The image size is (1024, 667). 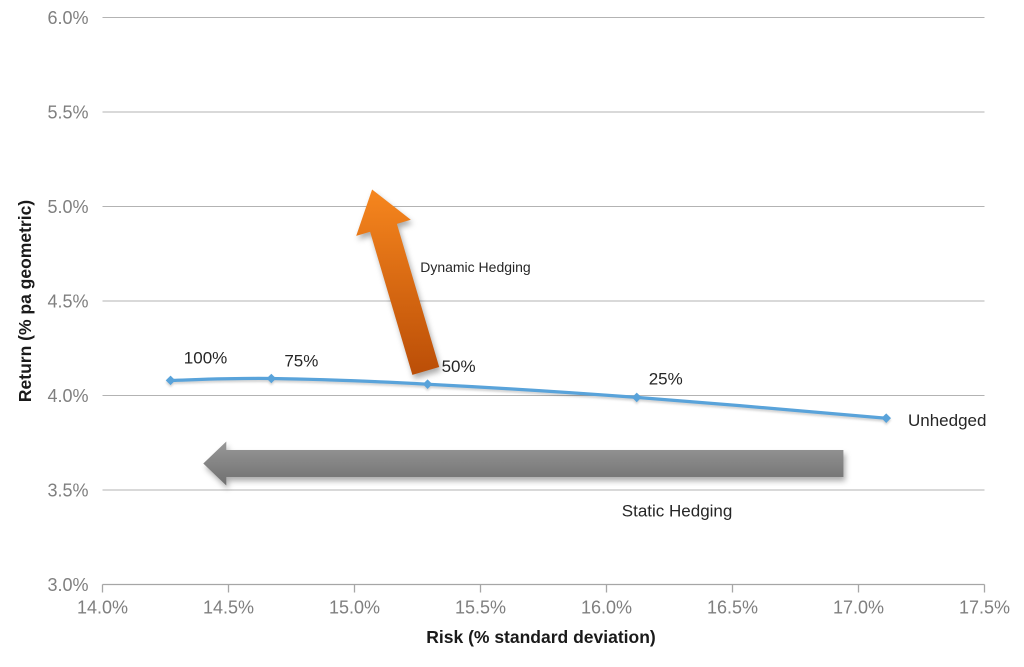 What do you see at coordinates (541, 637) in the screenshot?
I see `x-axis-title: Risk (% standard deviation)` at bounding box center [541, 637].